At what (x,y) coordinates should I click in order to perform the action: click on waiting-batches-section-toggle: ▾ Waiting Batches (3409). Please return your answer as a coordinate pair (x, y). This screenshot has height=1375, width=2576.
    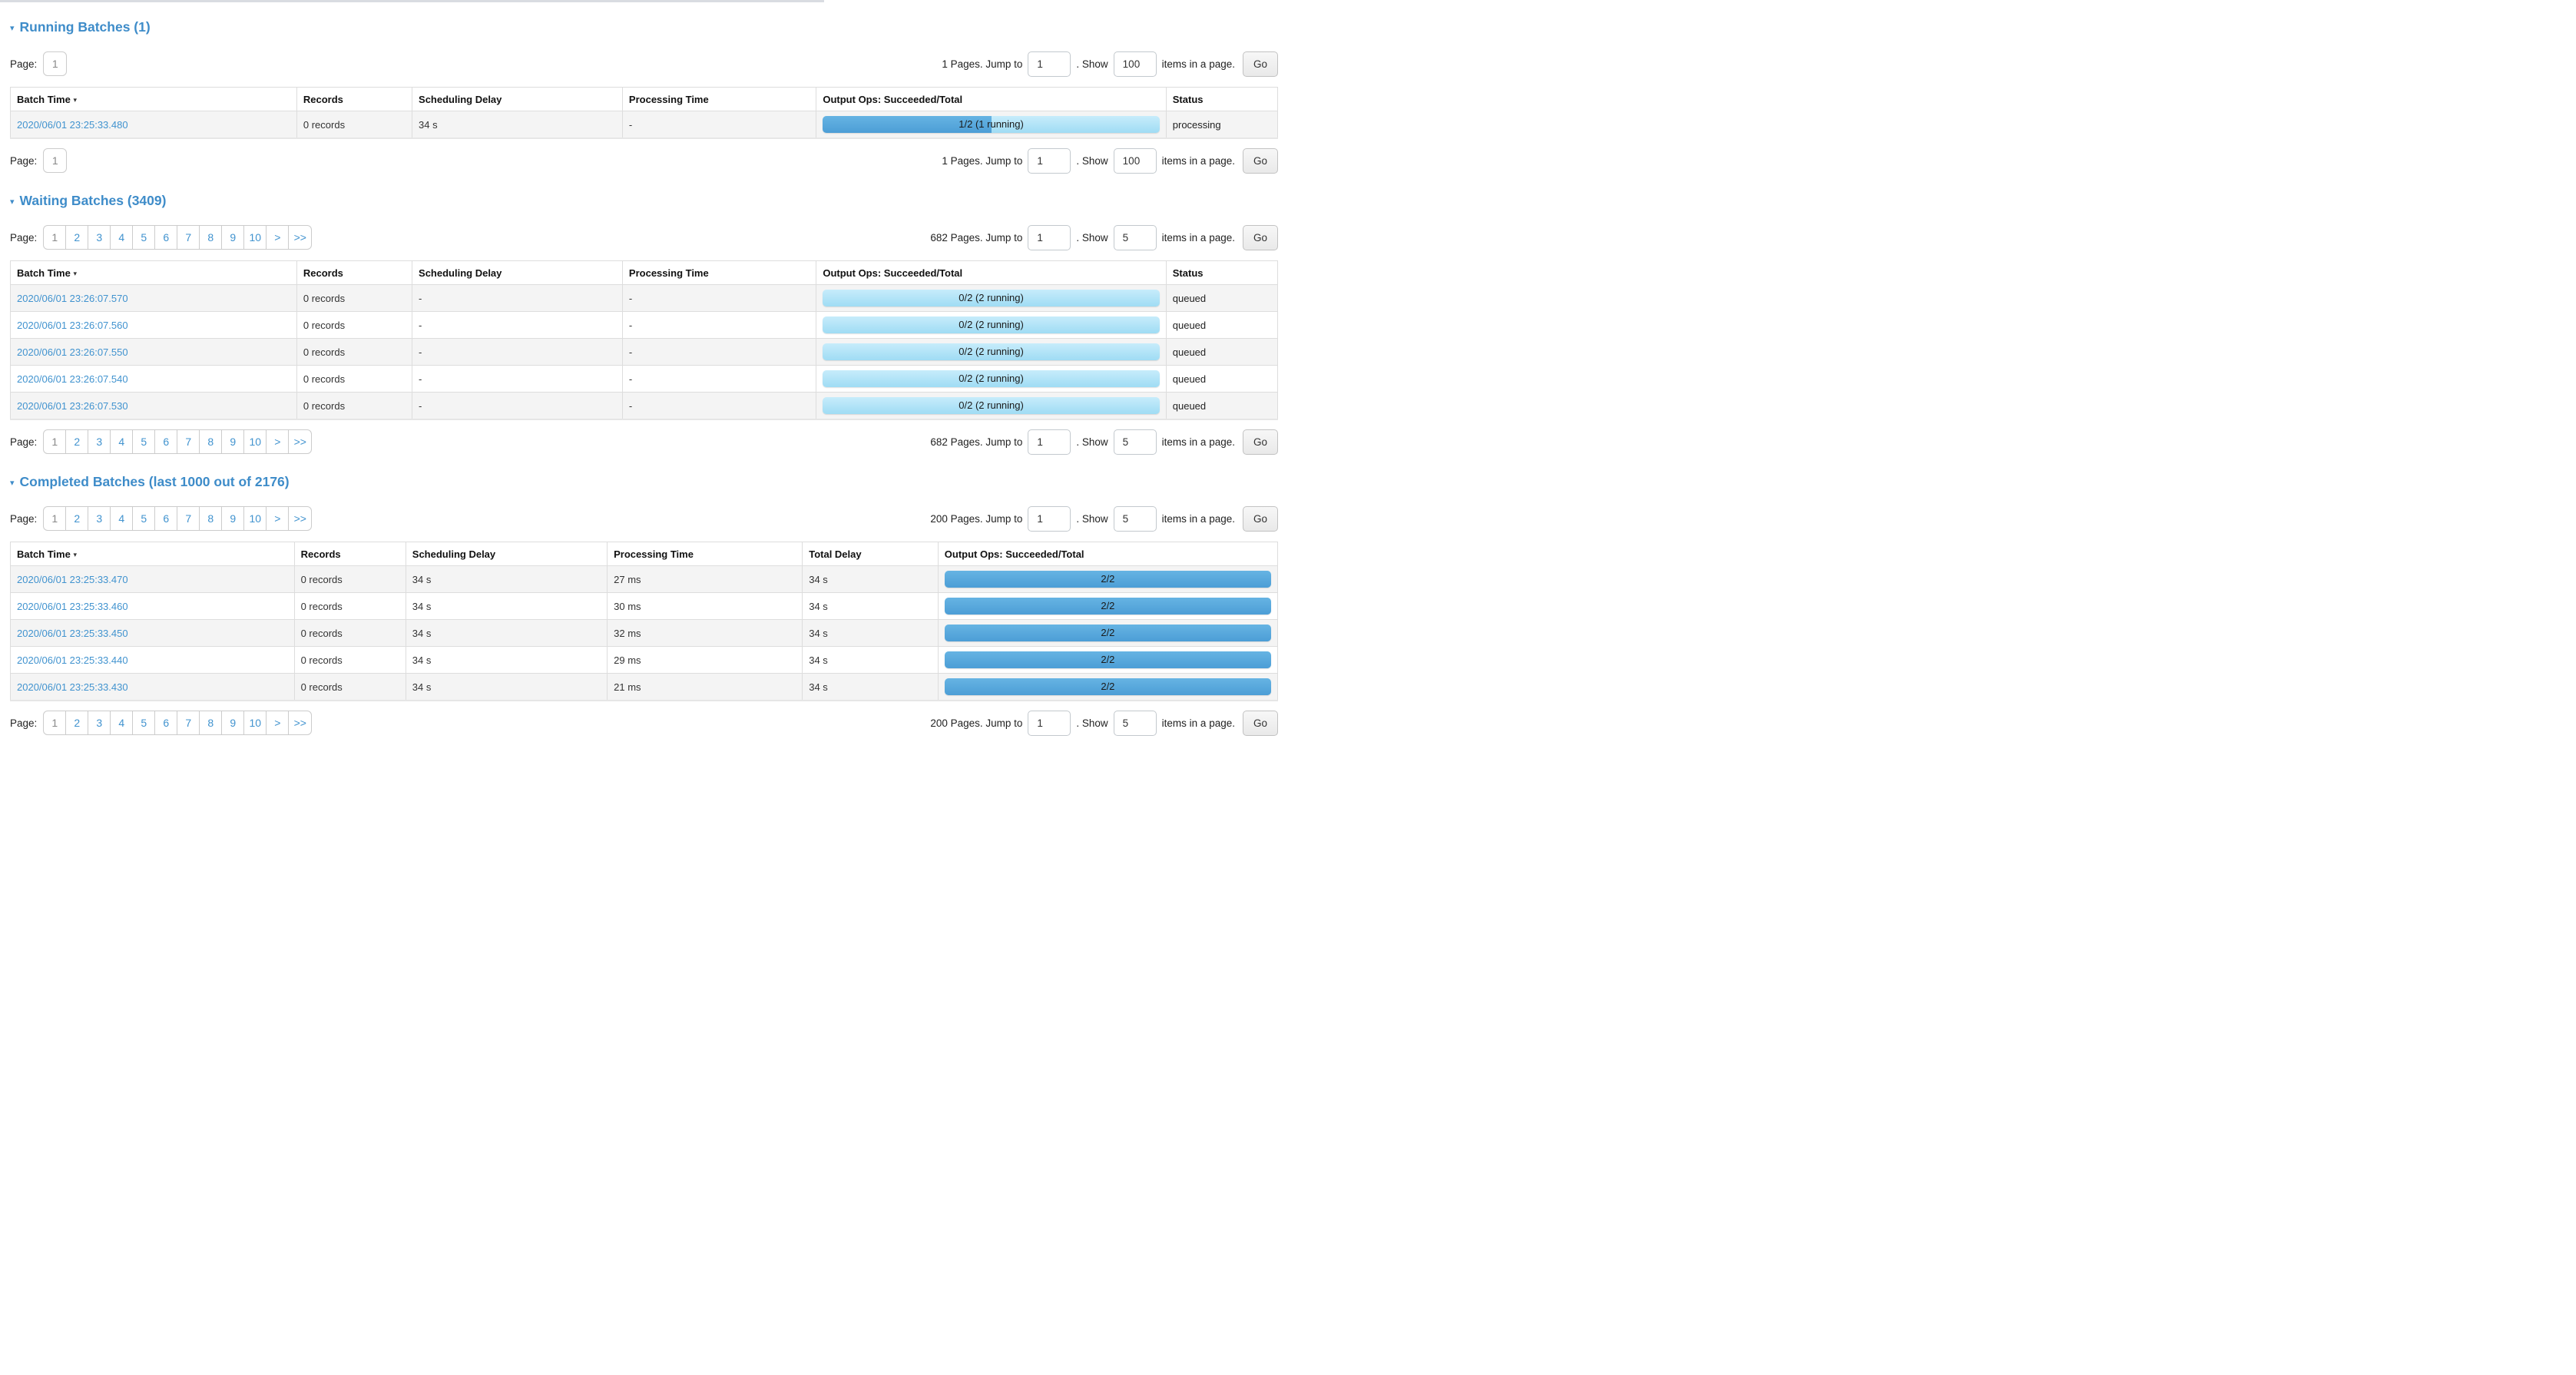
    Looking at the image, I should click on (88, 201).